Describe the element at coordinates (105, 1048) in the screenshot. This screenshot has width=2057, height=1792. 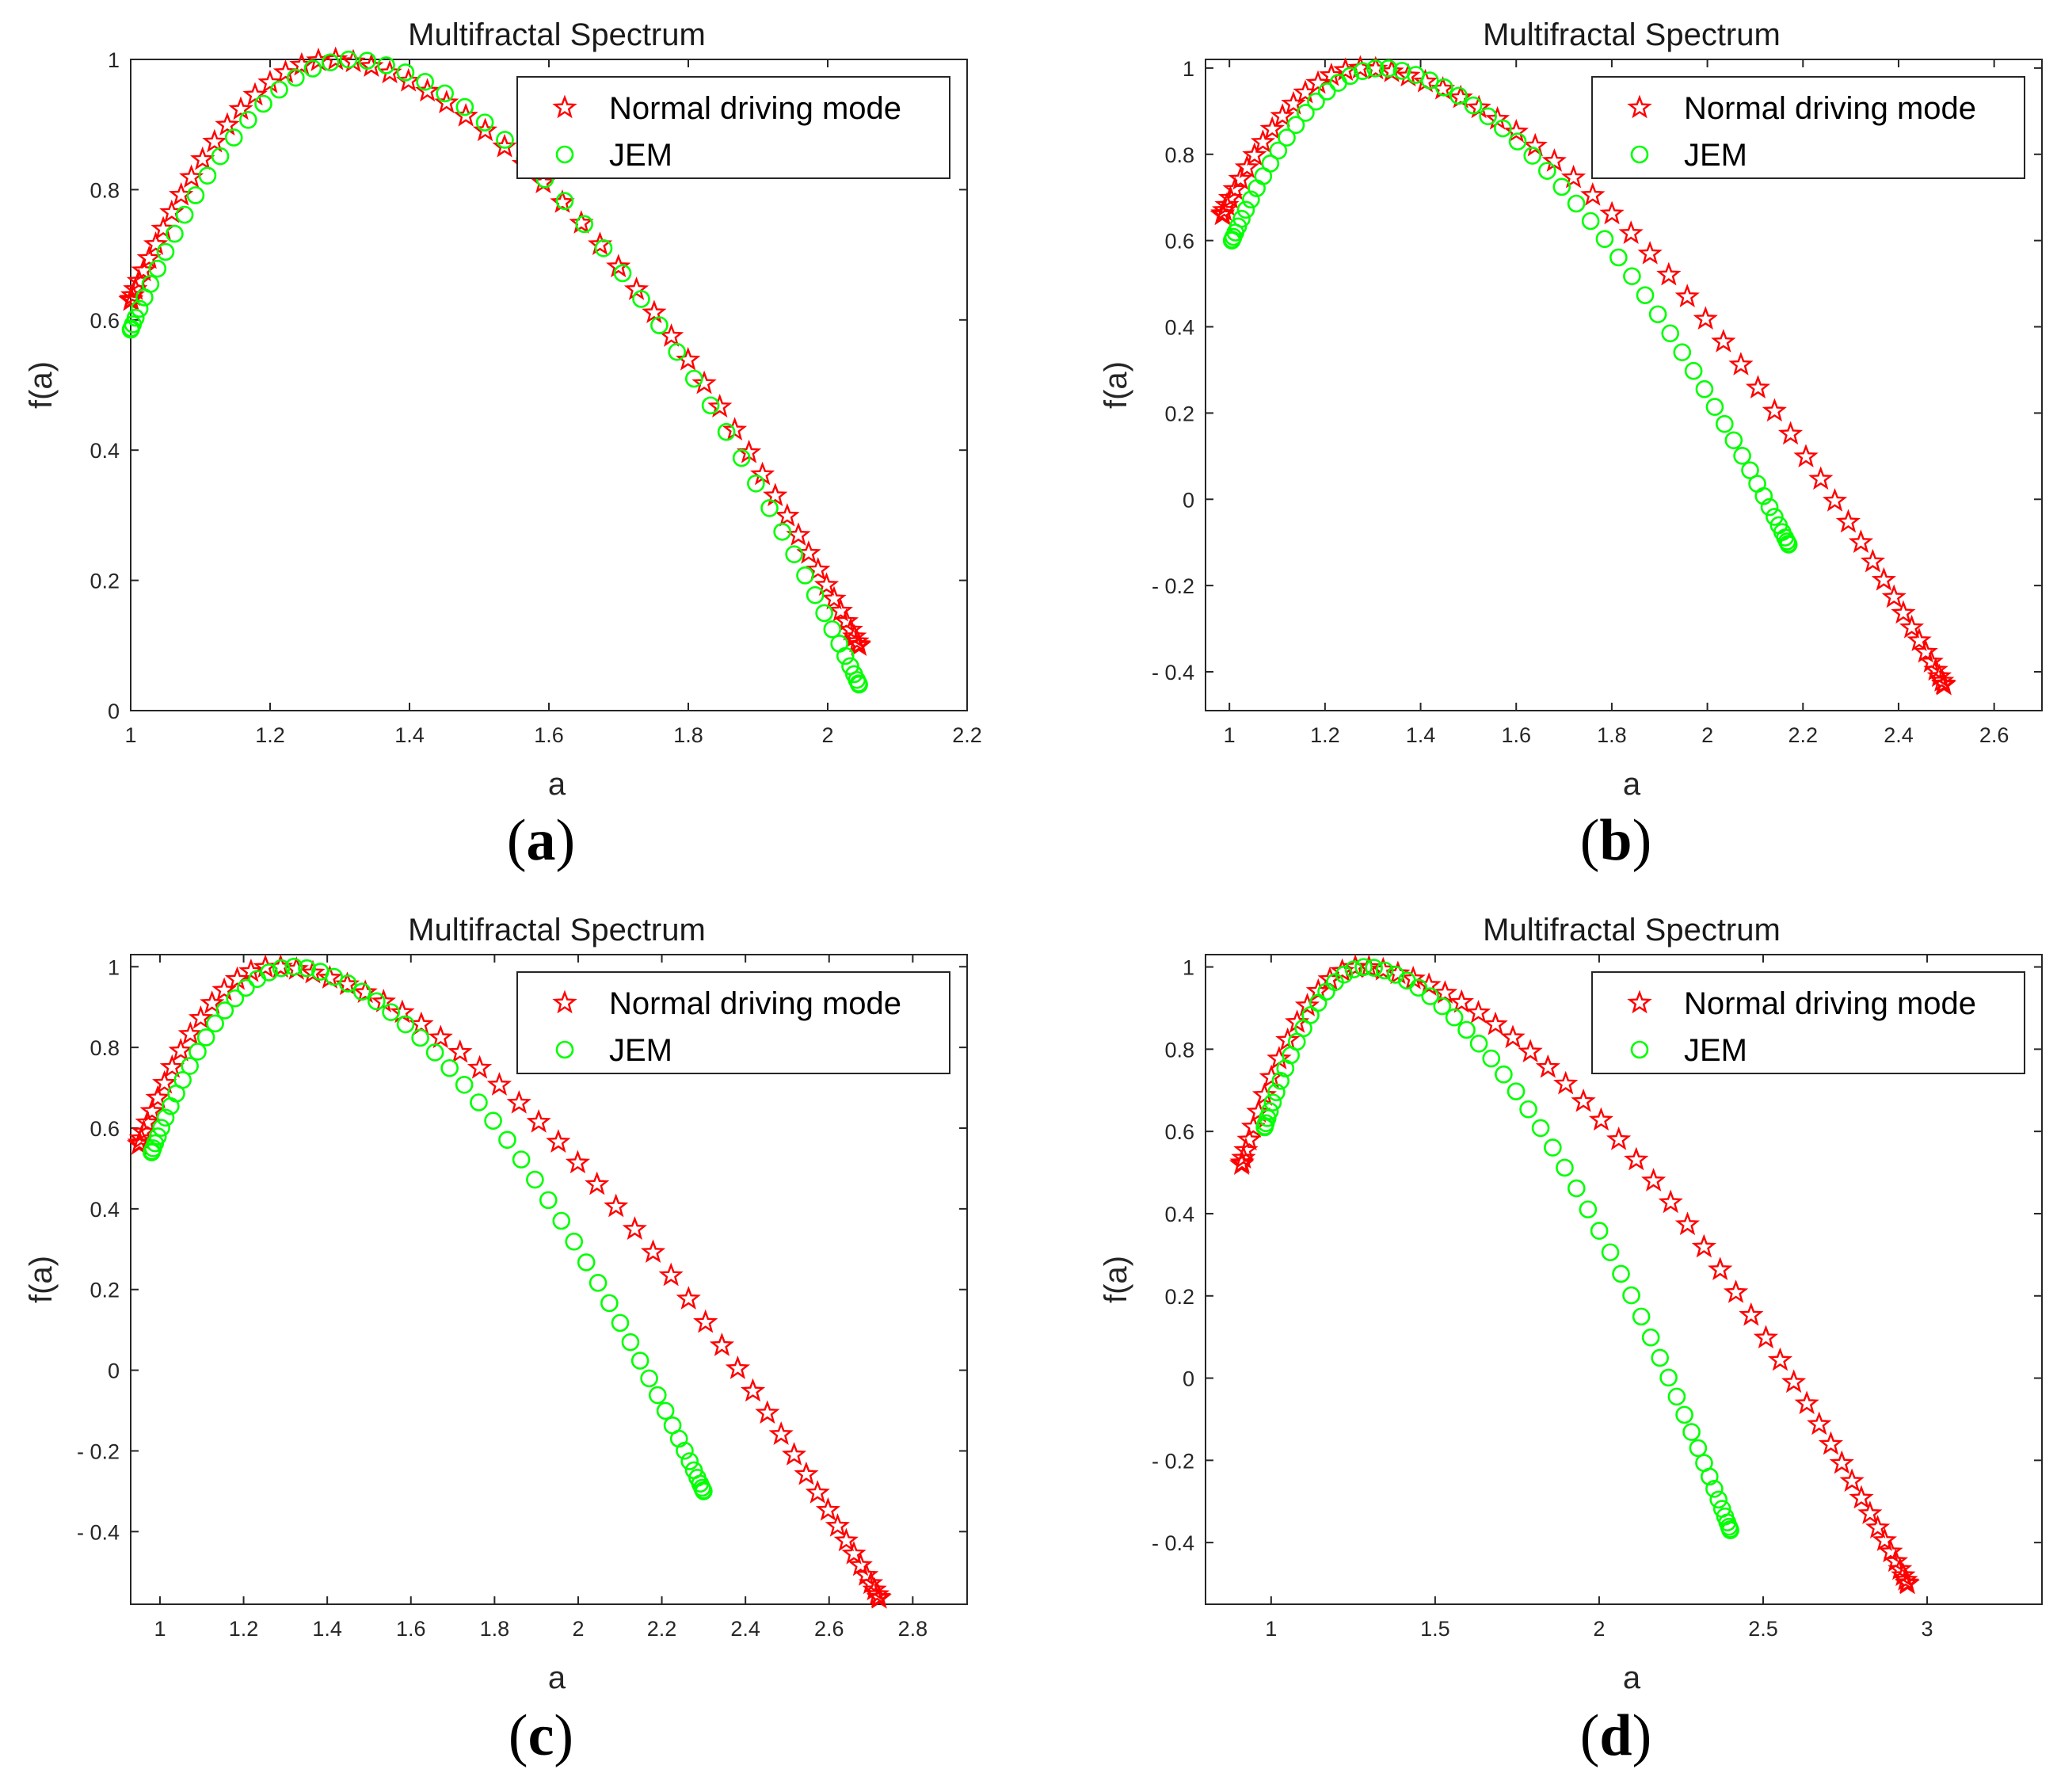
I see `y-tick-label: 0.8` at that location.